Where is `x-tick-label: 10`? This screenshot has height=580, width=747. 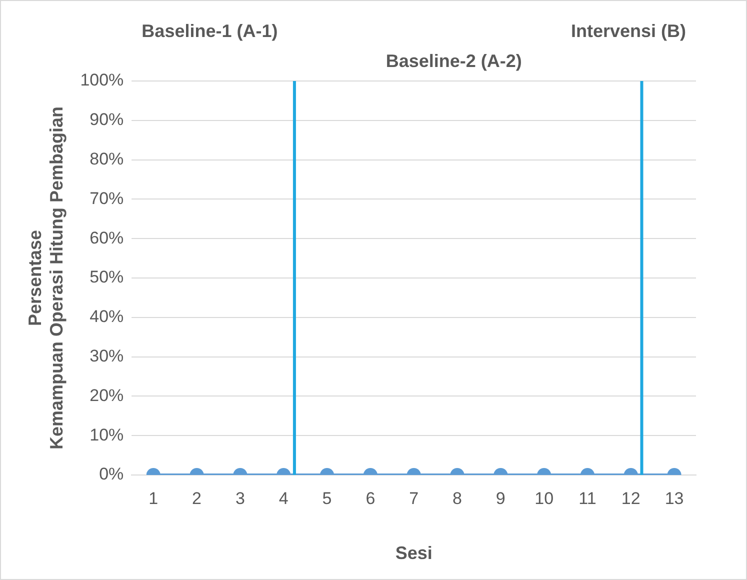 x-tick-label: 10 is located at coordinates (544, 498).